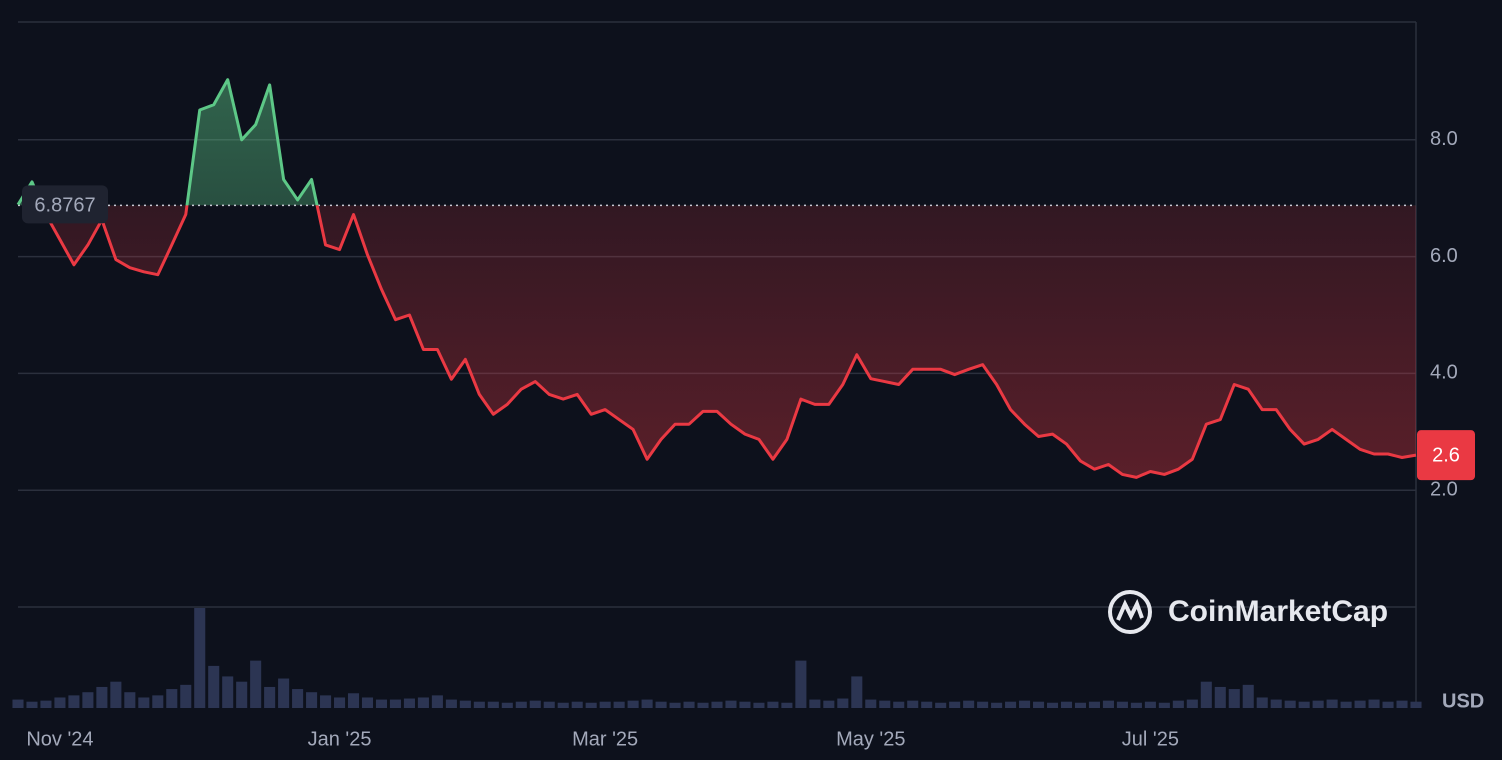  Describe the element at coordinates (340, 739) in the screenshot. I see `x-tick-label: Jan '25` at that location.